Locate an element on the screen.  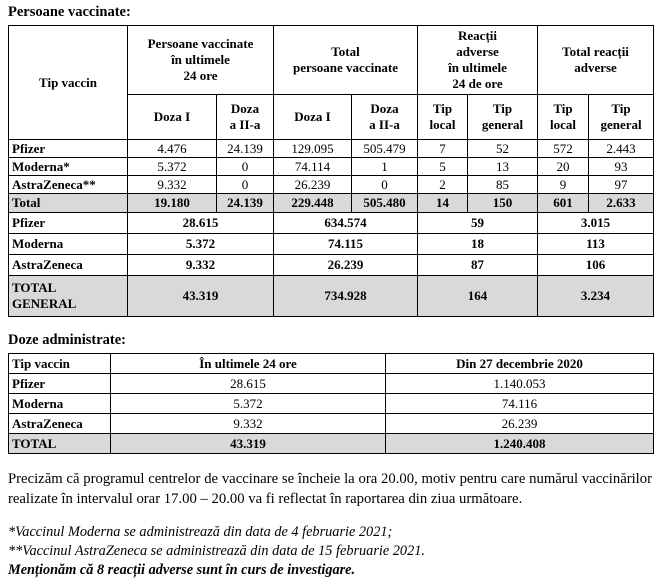
cell: 164 is located at coordinates (477, 296).